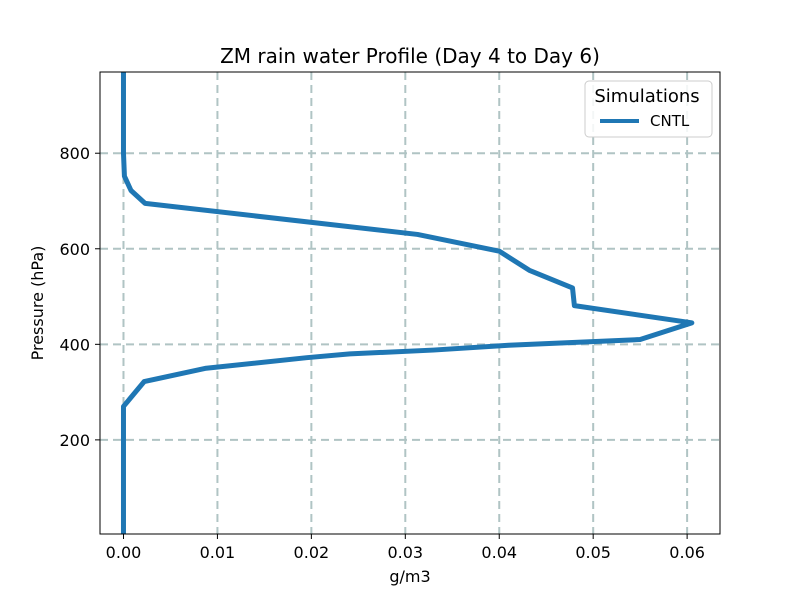  Describe the element at coordinates (124, 552) in the screenshot. I see `x-tick-label: 0.00` at that location.